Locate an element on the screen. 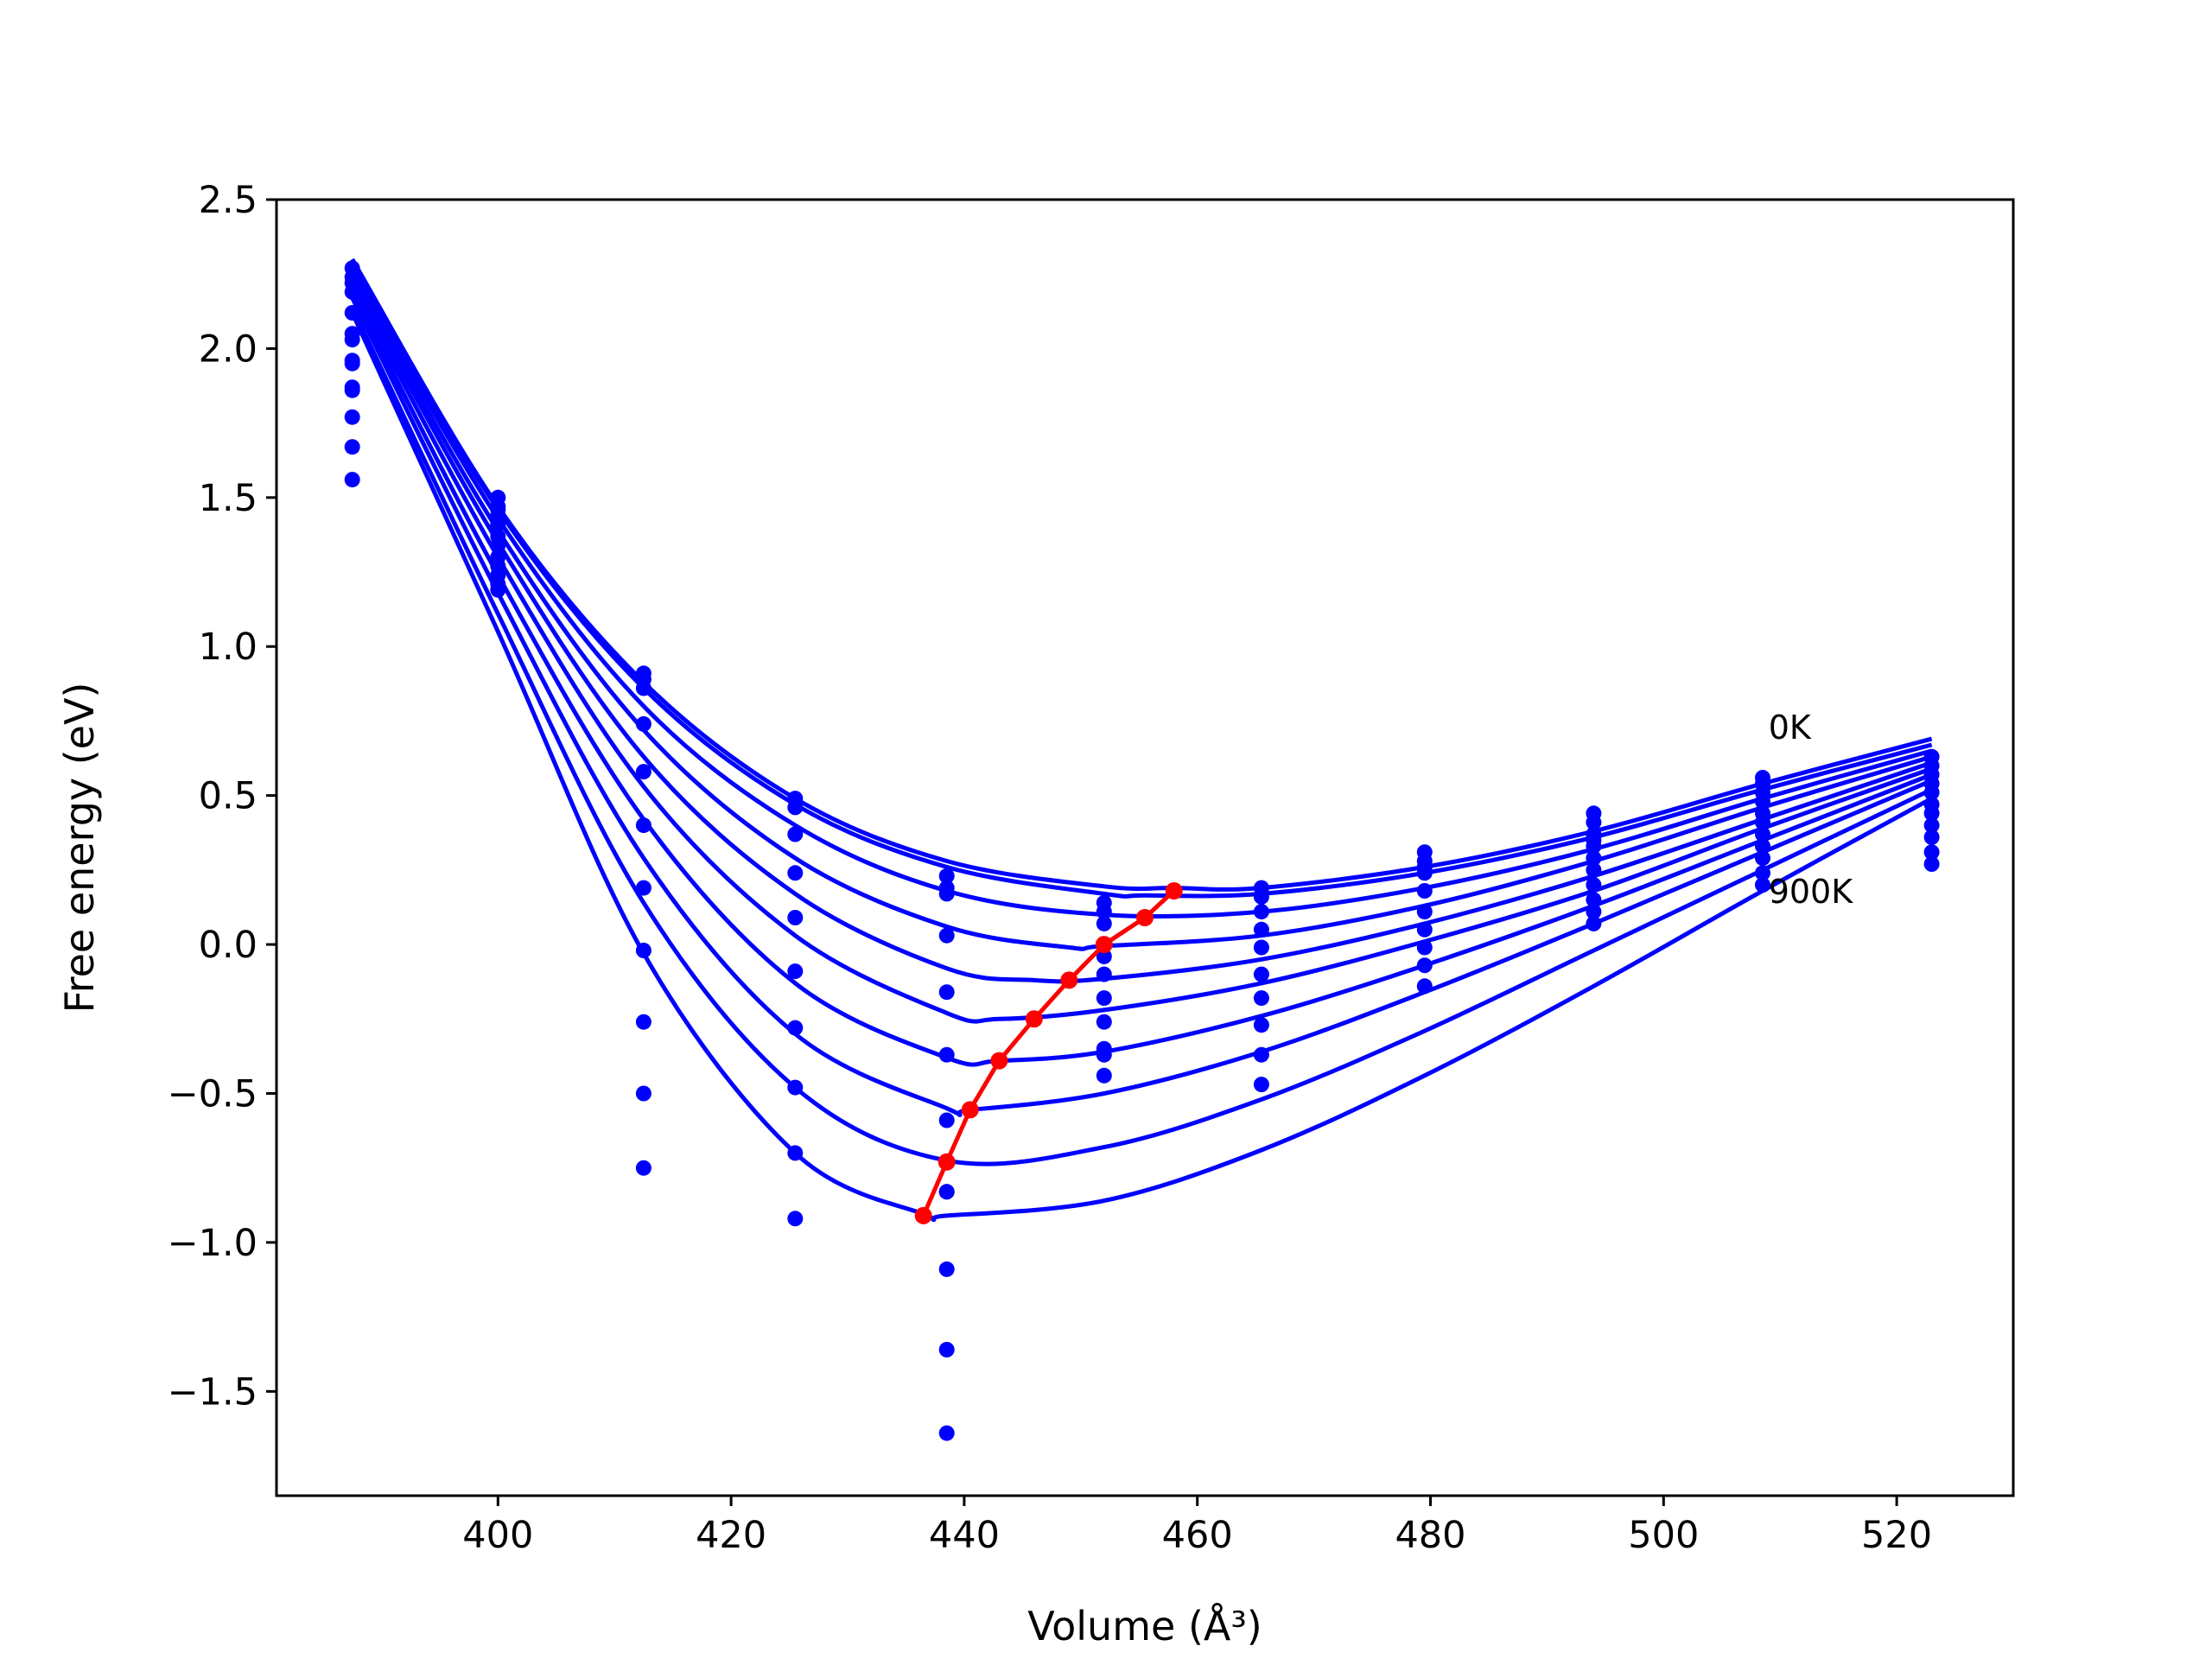 The image size is (2212, 1659). y-tick-label: 0.5 is located at coordinates (228, 796).